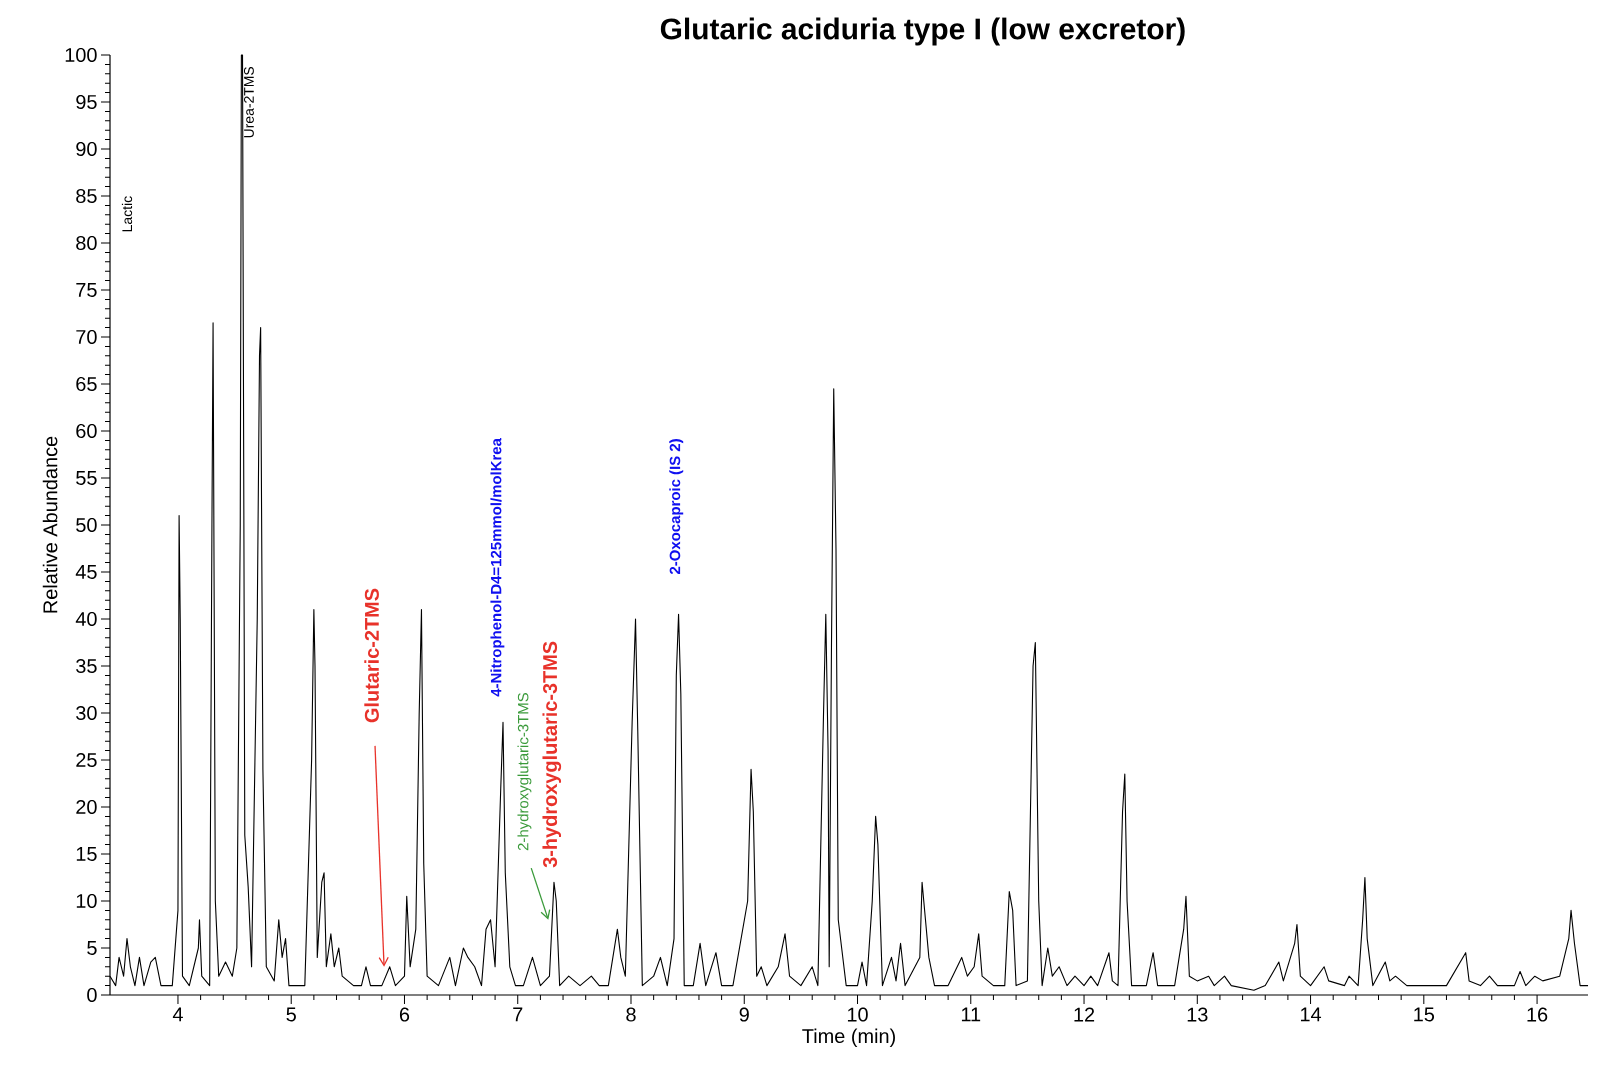 The width and height of the screenshot is (1600, 1089). I want to click on y-tick-label: 25, so click(86, 760).